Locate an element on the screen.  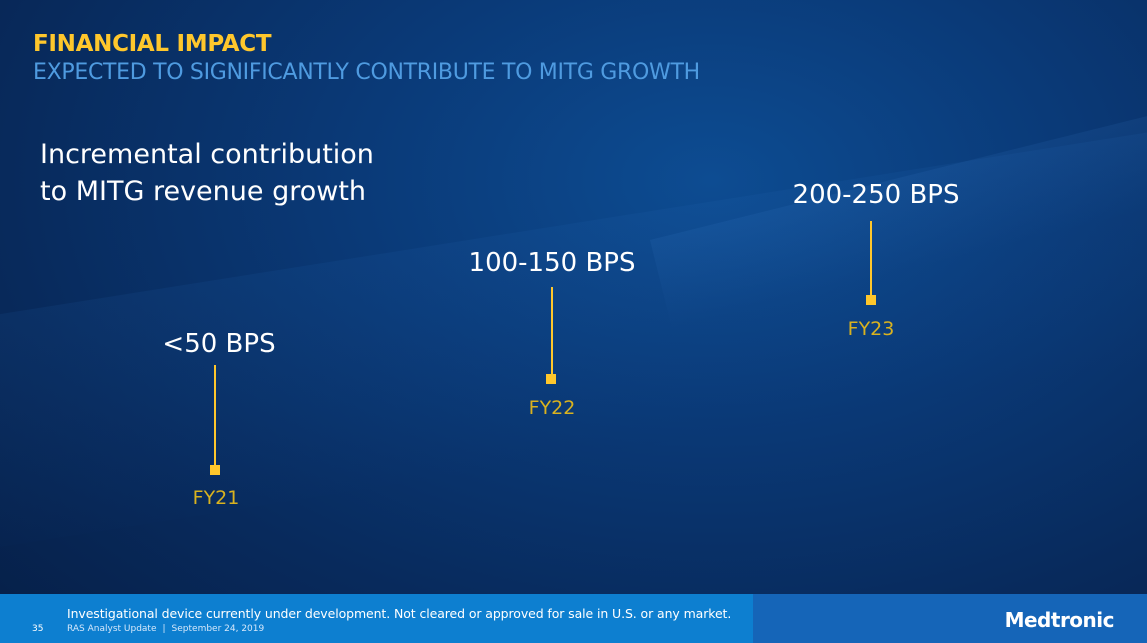
page-number: 35 is located at coordinates (38, 629).